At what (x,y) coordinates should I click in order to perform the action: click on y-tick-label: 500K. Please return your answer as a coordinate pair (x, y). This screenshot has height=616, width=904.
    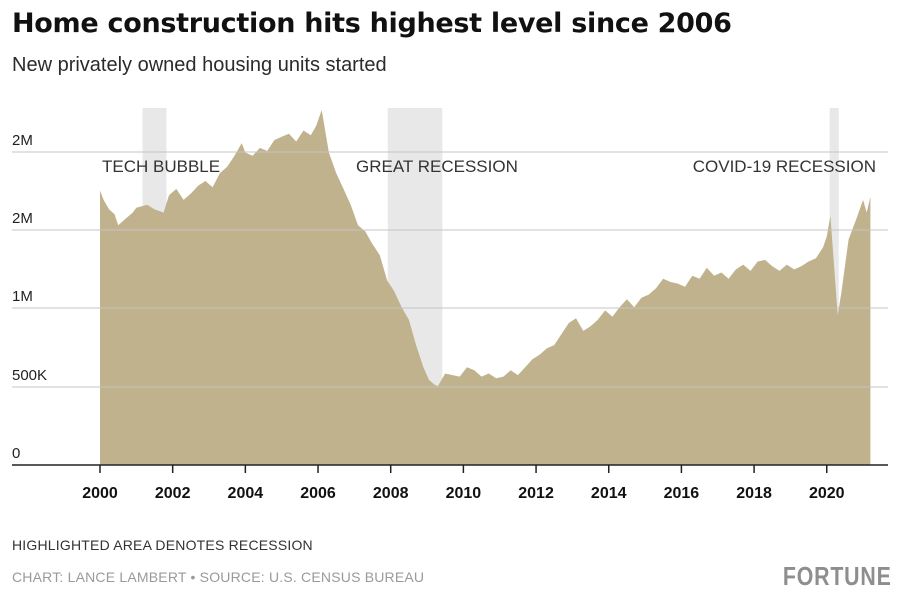
    Looking at the image, I should click on (29, 375).